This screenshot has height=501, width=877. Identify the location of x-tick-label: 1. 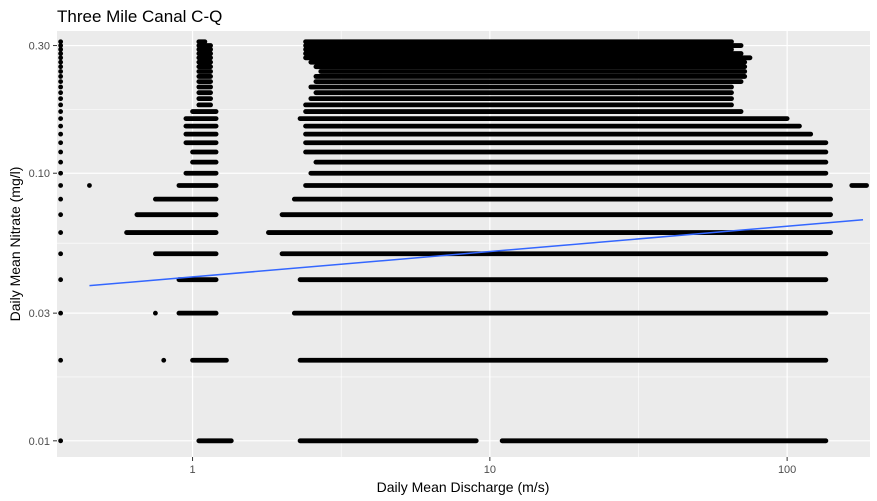
(192, 470).